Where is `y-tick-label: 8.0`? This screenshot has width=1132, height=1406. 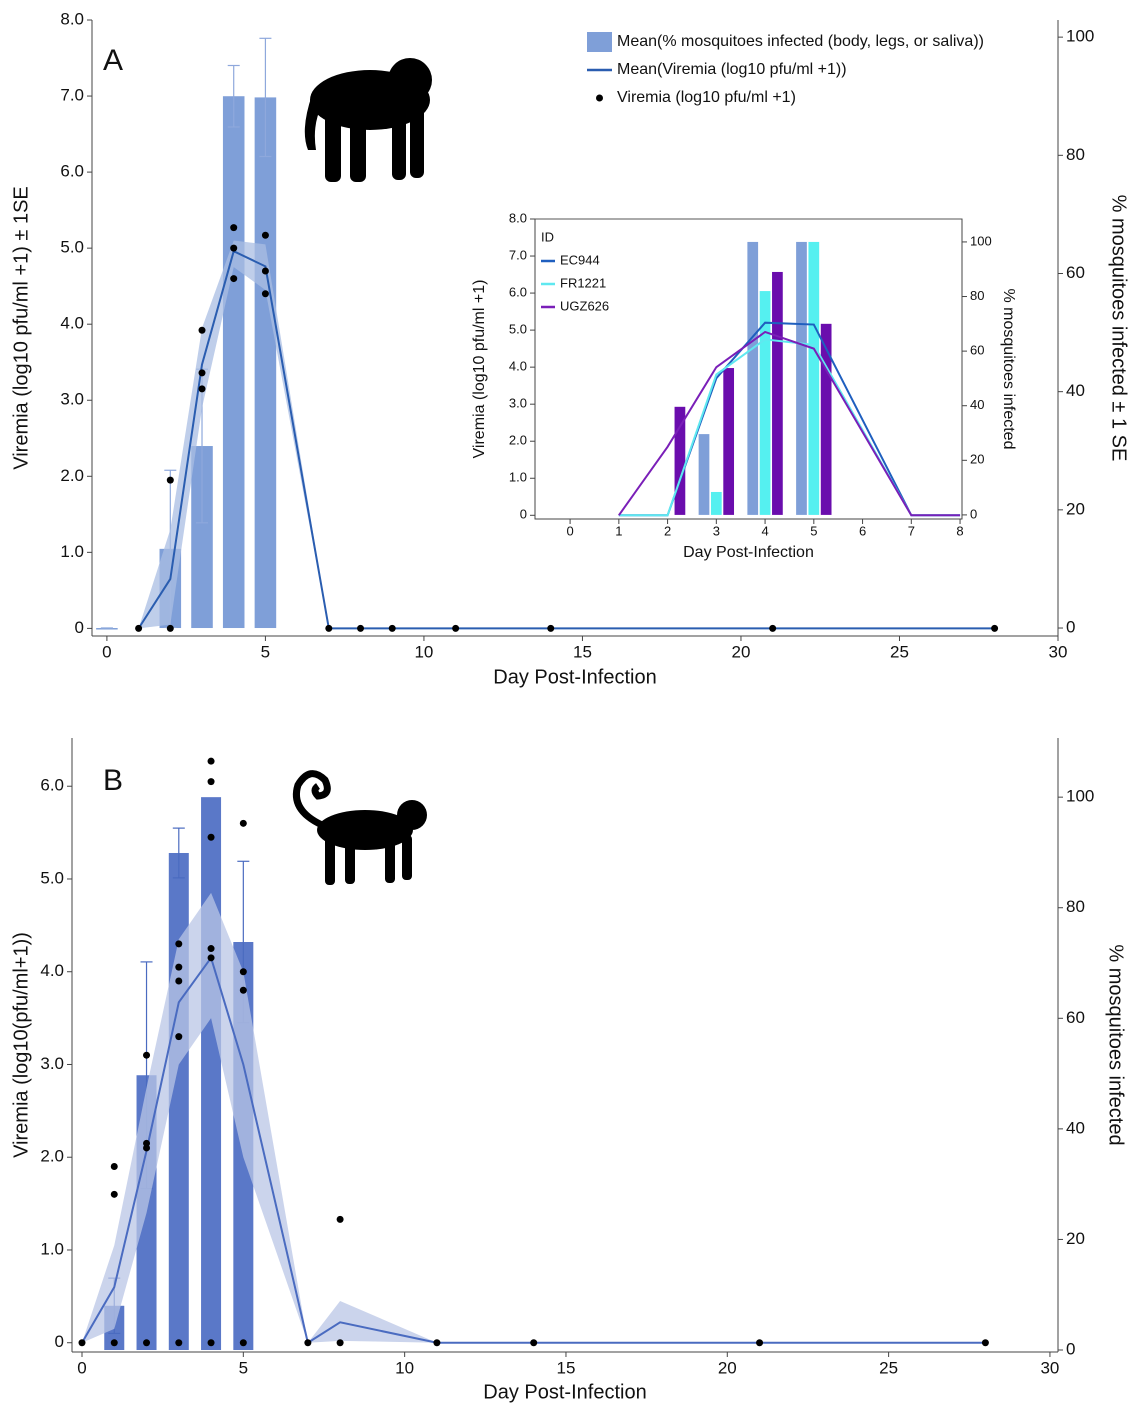 y-tick-label: 8.0 is located at coordinates (72, 18).